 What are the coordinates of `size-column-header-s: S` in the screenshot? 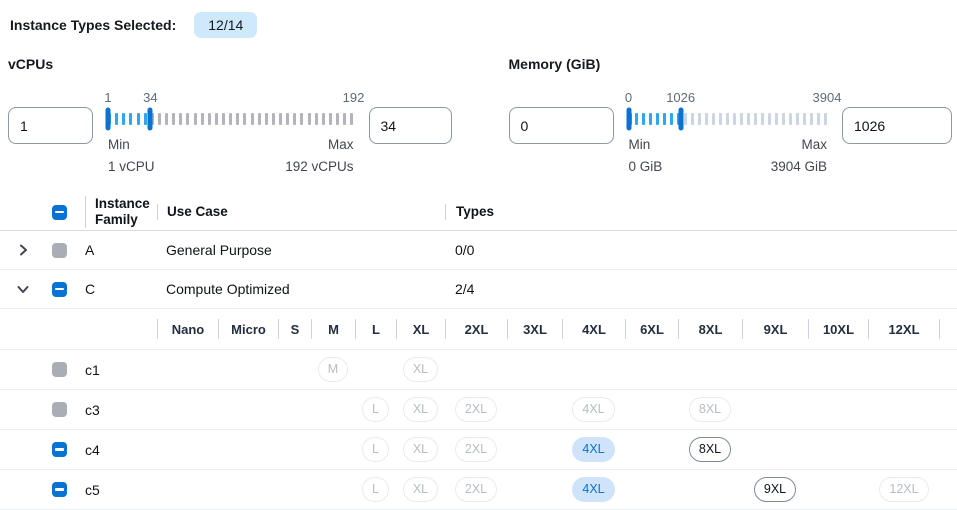 It's located at (294, 329).